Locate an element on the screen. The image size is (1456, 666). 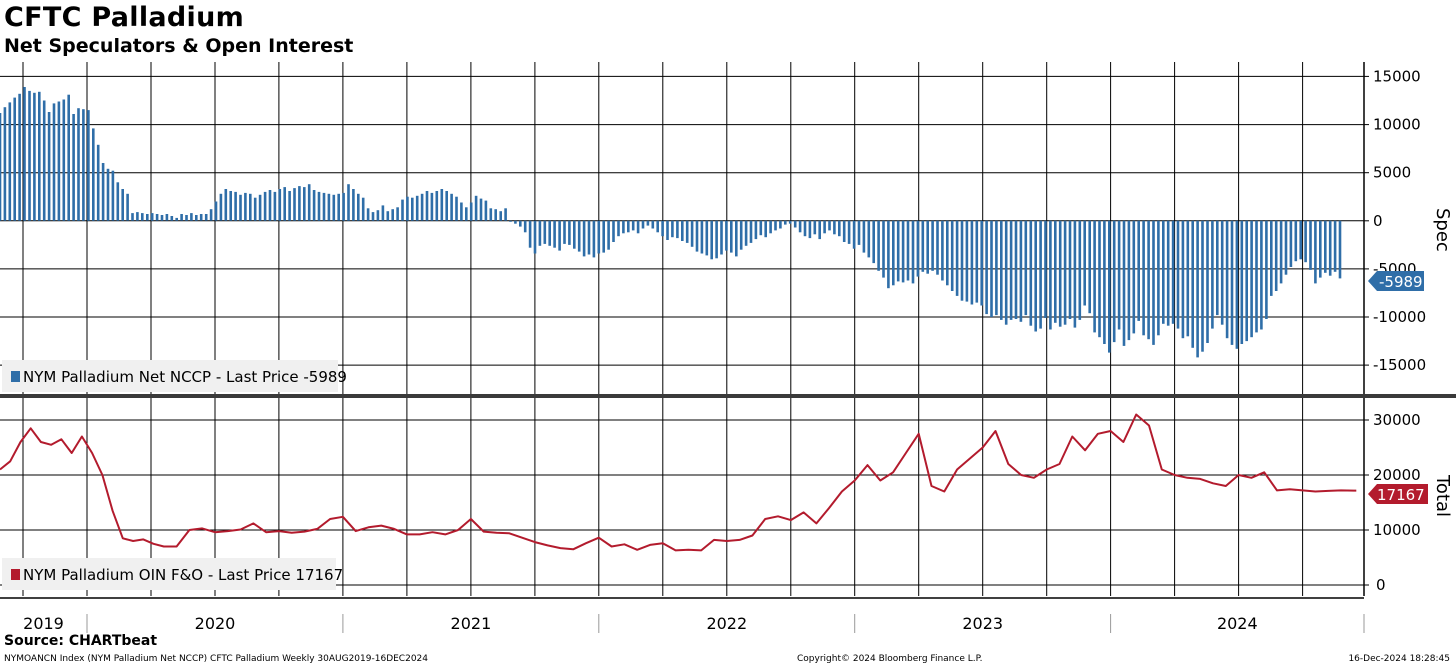
x-year-label: 2024 is located at coordinates (1237, 623).